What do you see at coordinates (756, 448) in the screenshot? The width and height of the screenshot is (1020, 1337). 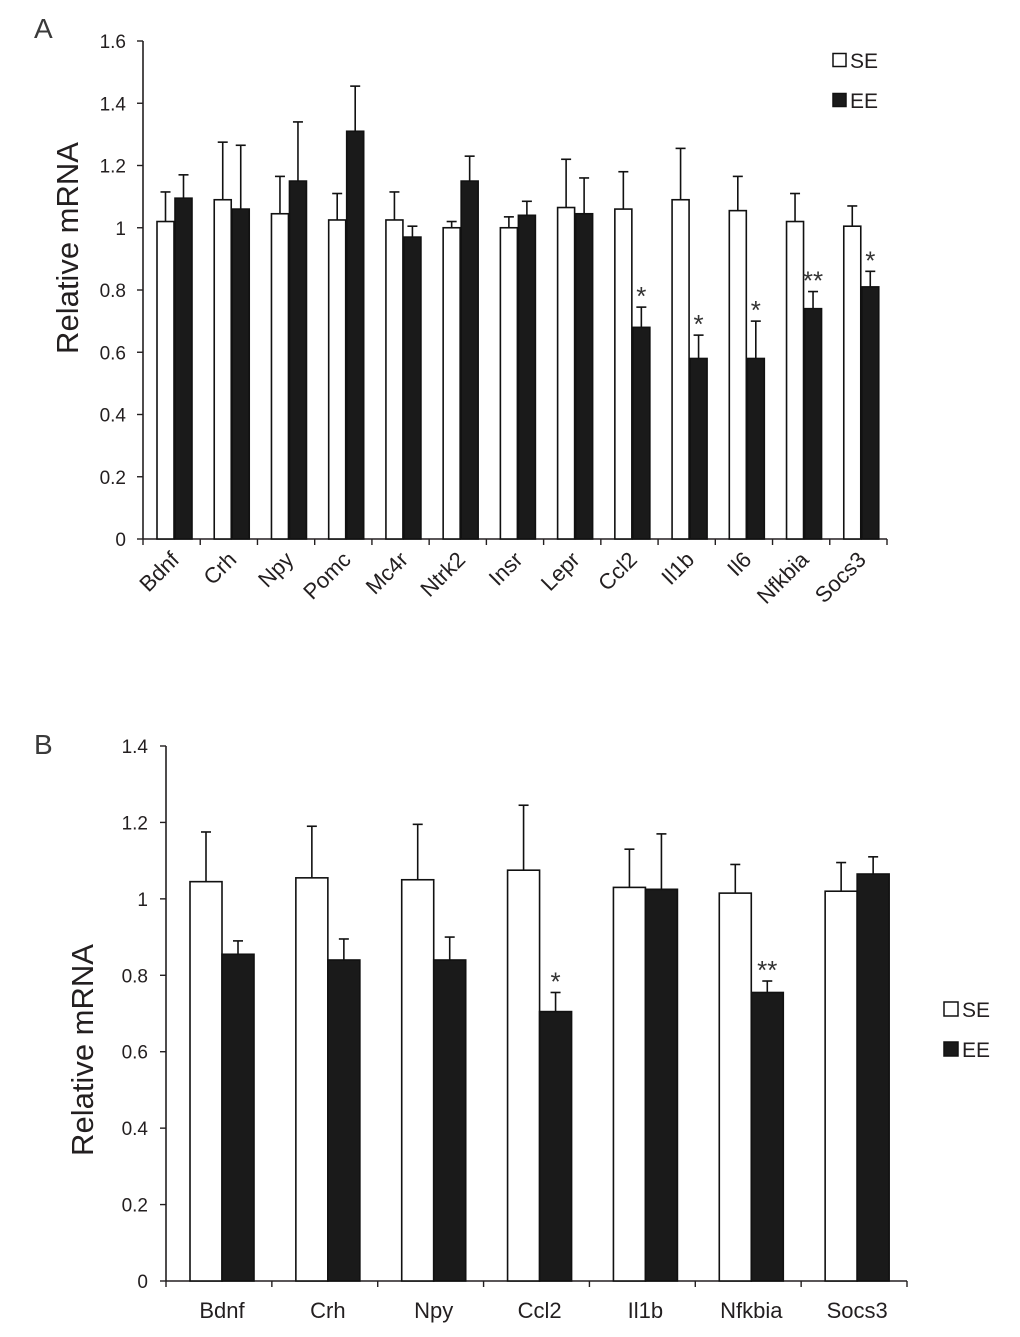 I see `bar-ee-il6` at bounding box center [756, 448].